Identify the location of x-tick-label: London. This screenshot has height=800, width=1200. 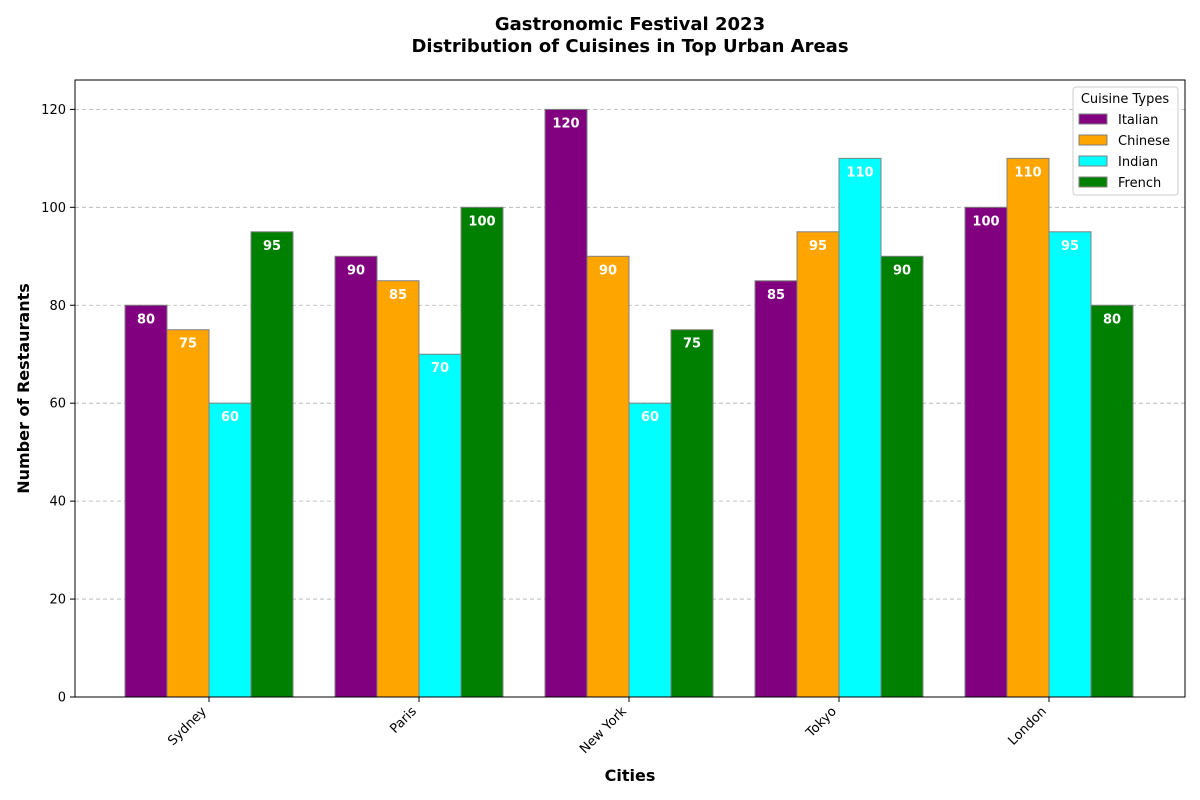
(1028, 726).